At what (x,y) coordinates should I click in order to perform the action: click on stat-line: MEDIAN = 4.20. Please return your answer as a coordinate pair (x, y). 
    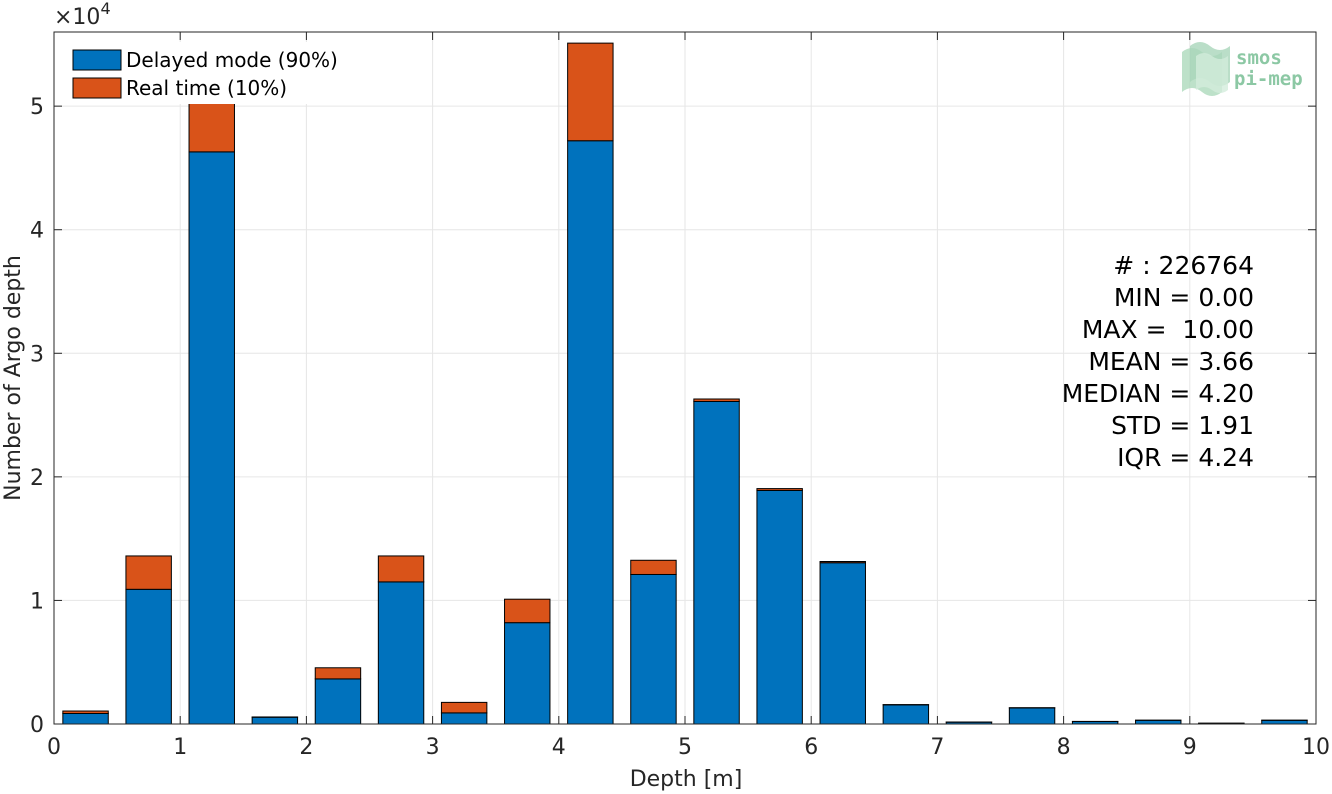
    Looking at the image, I should click on (1158, 393).